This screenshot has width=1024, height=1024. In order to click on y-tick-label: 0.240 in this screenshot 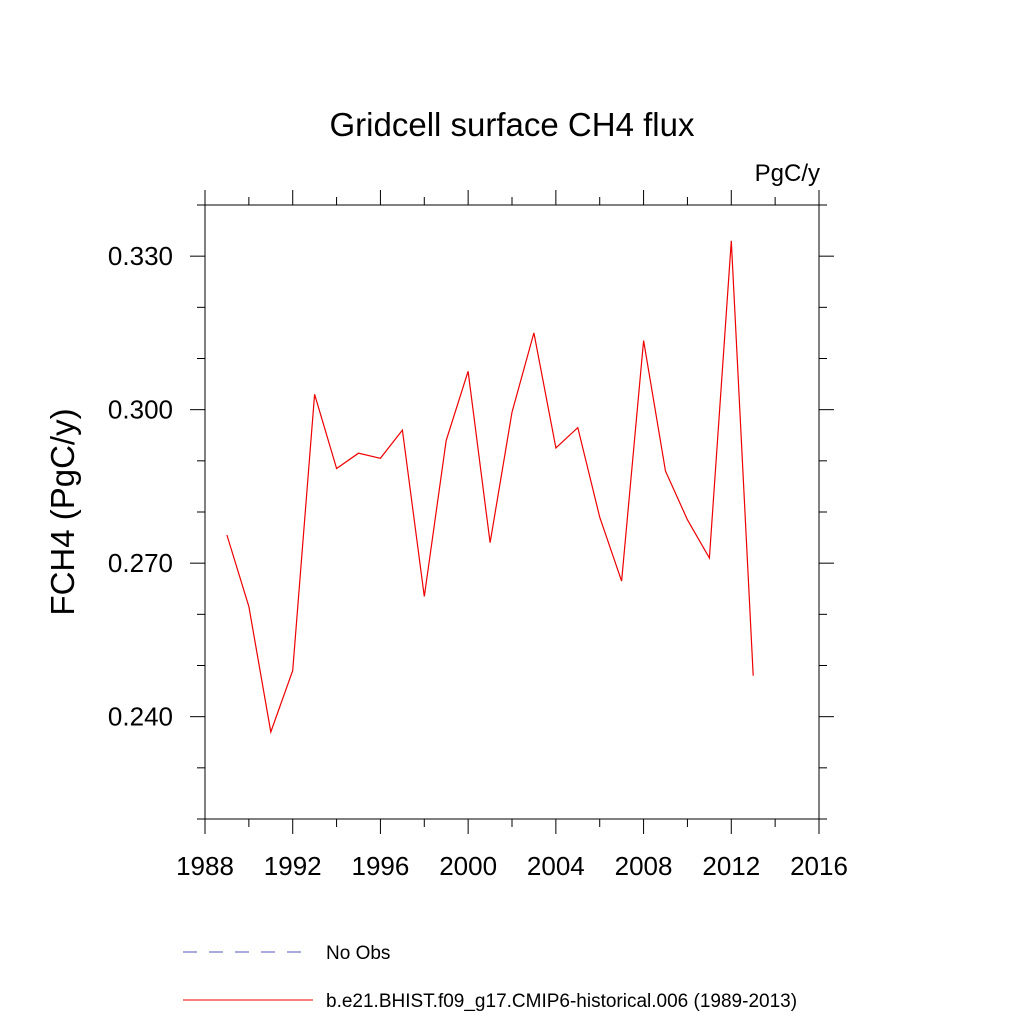, I will do `click(140, 717)`.